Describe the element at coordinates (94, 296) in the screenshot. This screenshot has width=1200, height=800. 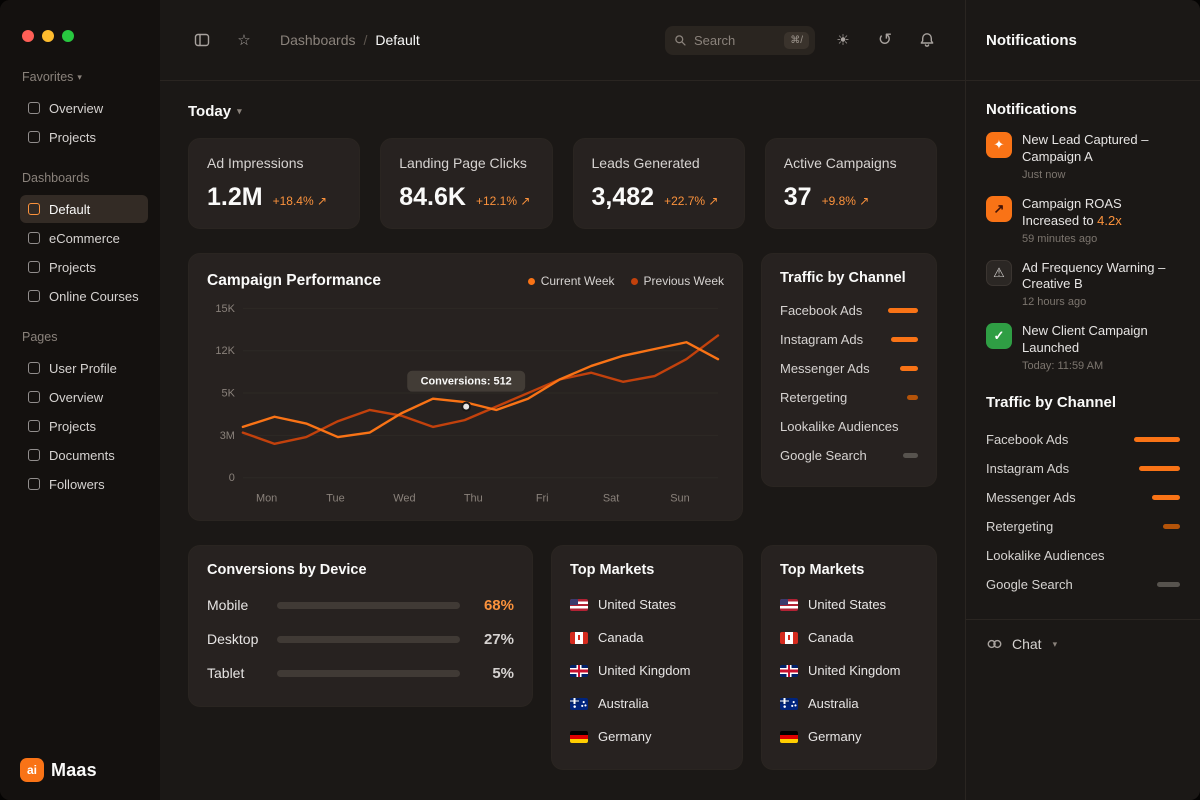
I see `sidebar-item-label: Online Courses` at that location.